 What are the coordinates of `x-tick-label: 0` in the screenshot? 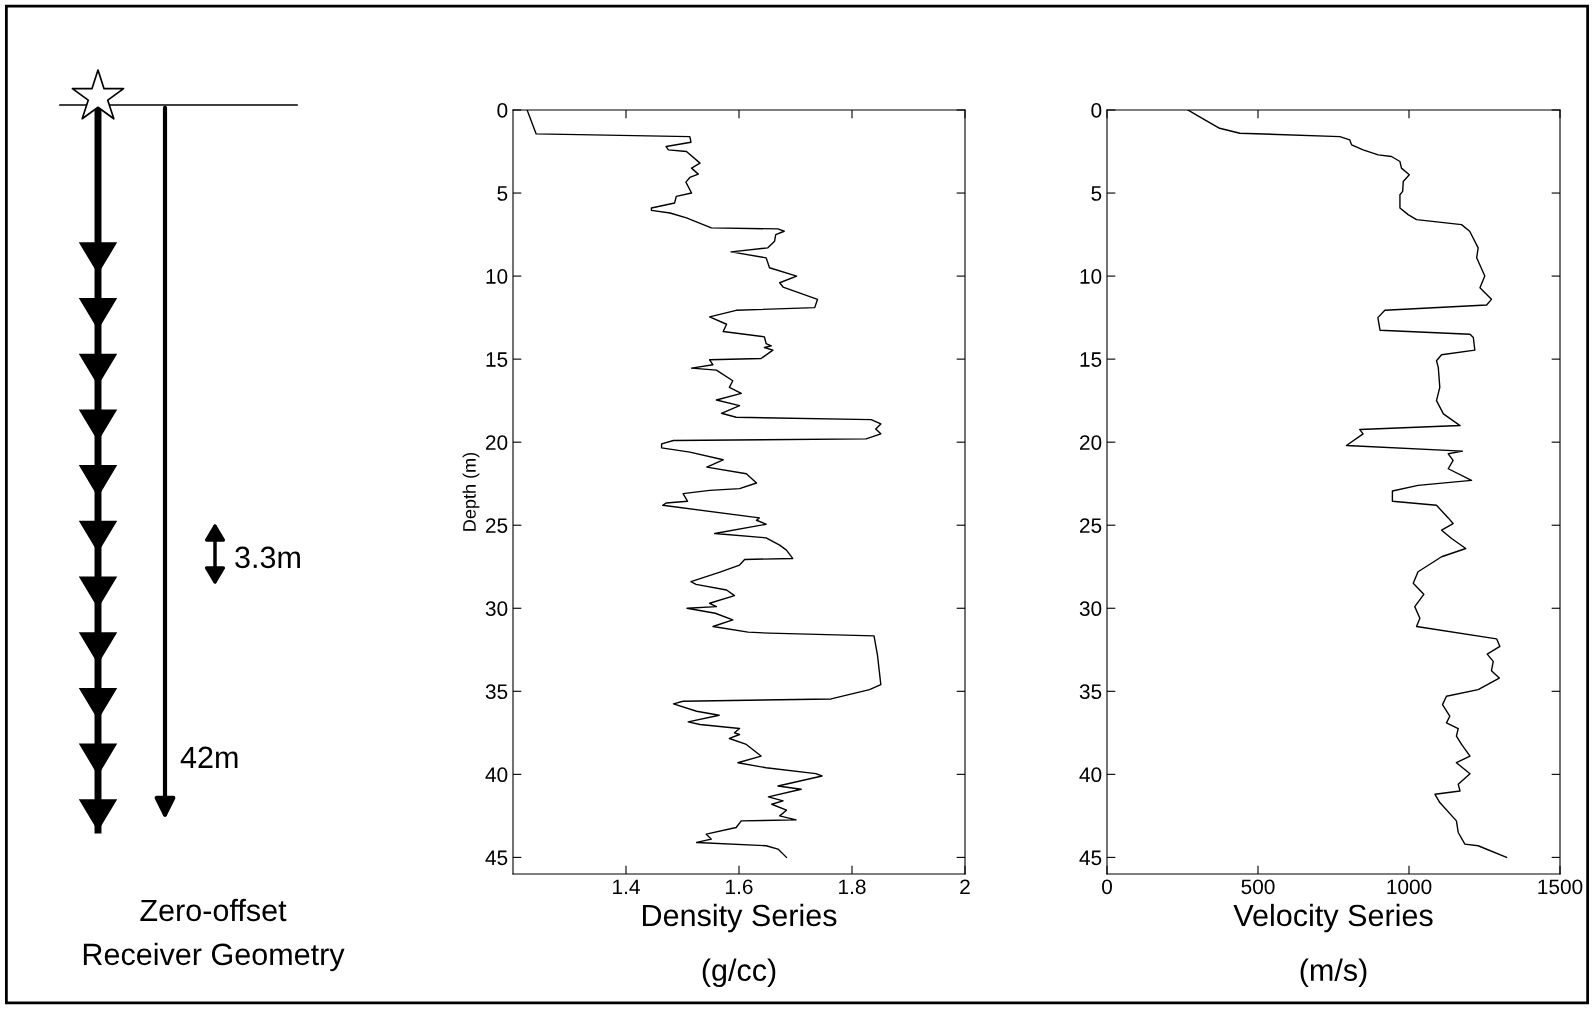 It's located at (1107, 887).